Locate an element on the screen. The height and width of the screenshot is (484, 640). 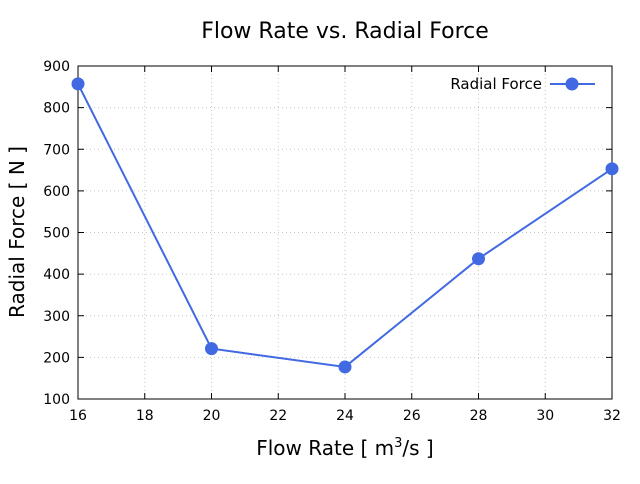
x-tick-label: 28 is located at coordinates (479, 416).